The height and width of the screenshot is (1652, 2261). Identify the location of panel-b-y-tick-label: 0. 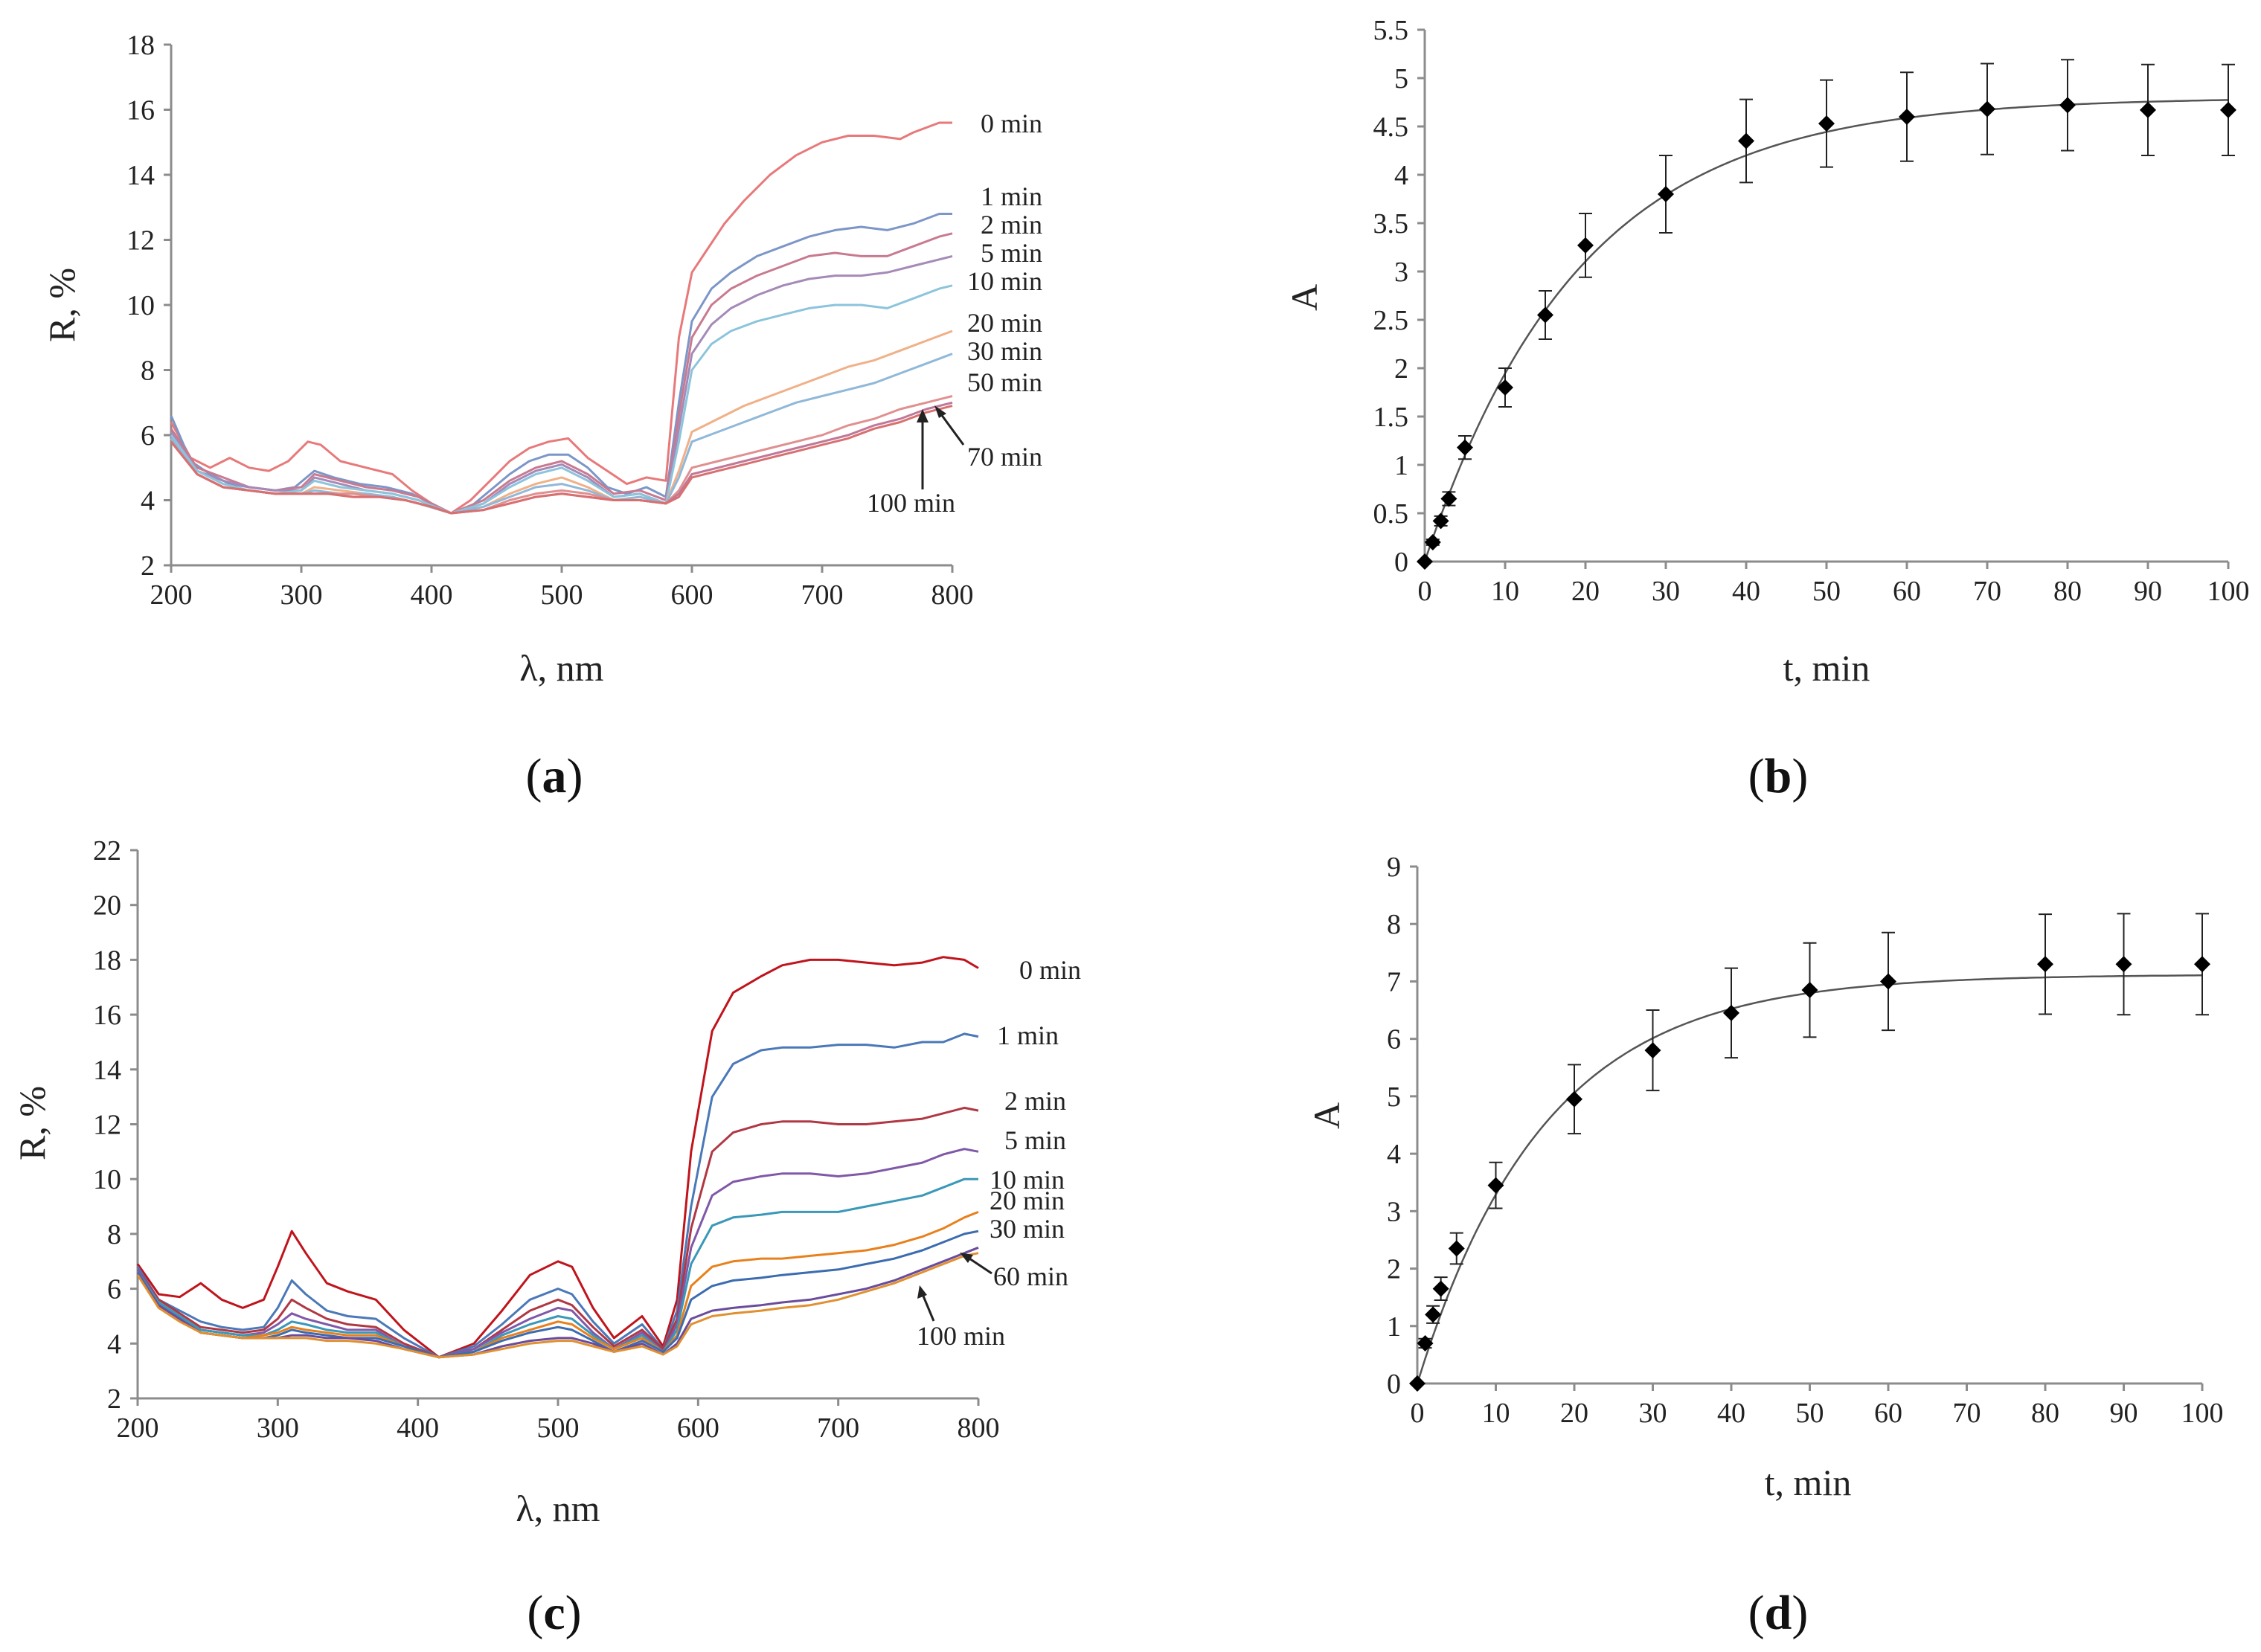
(1401, 562).